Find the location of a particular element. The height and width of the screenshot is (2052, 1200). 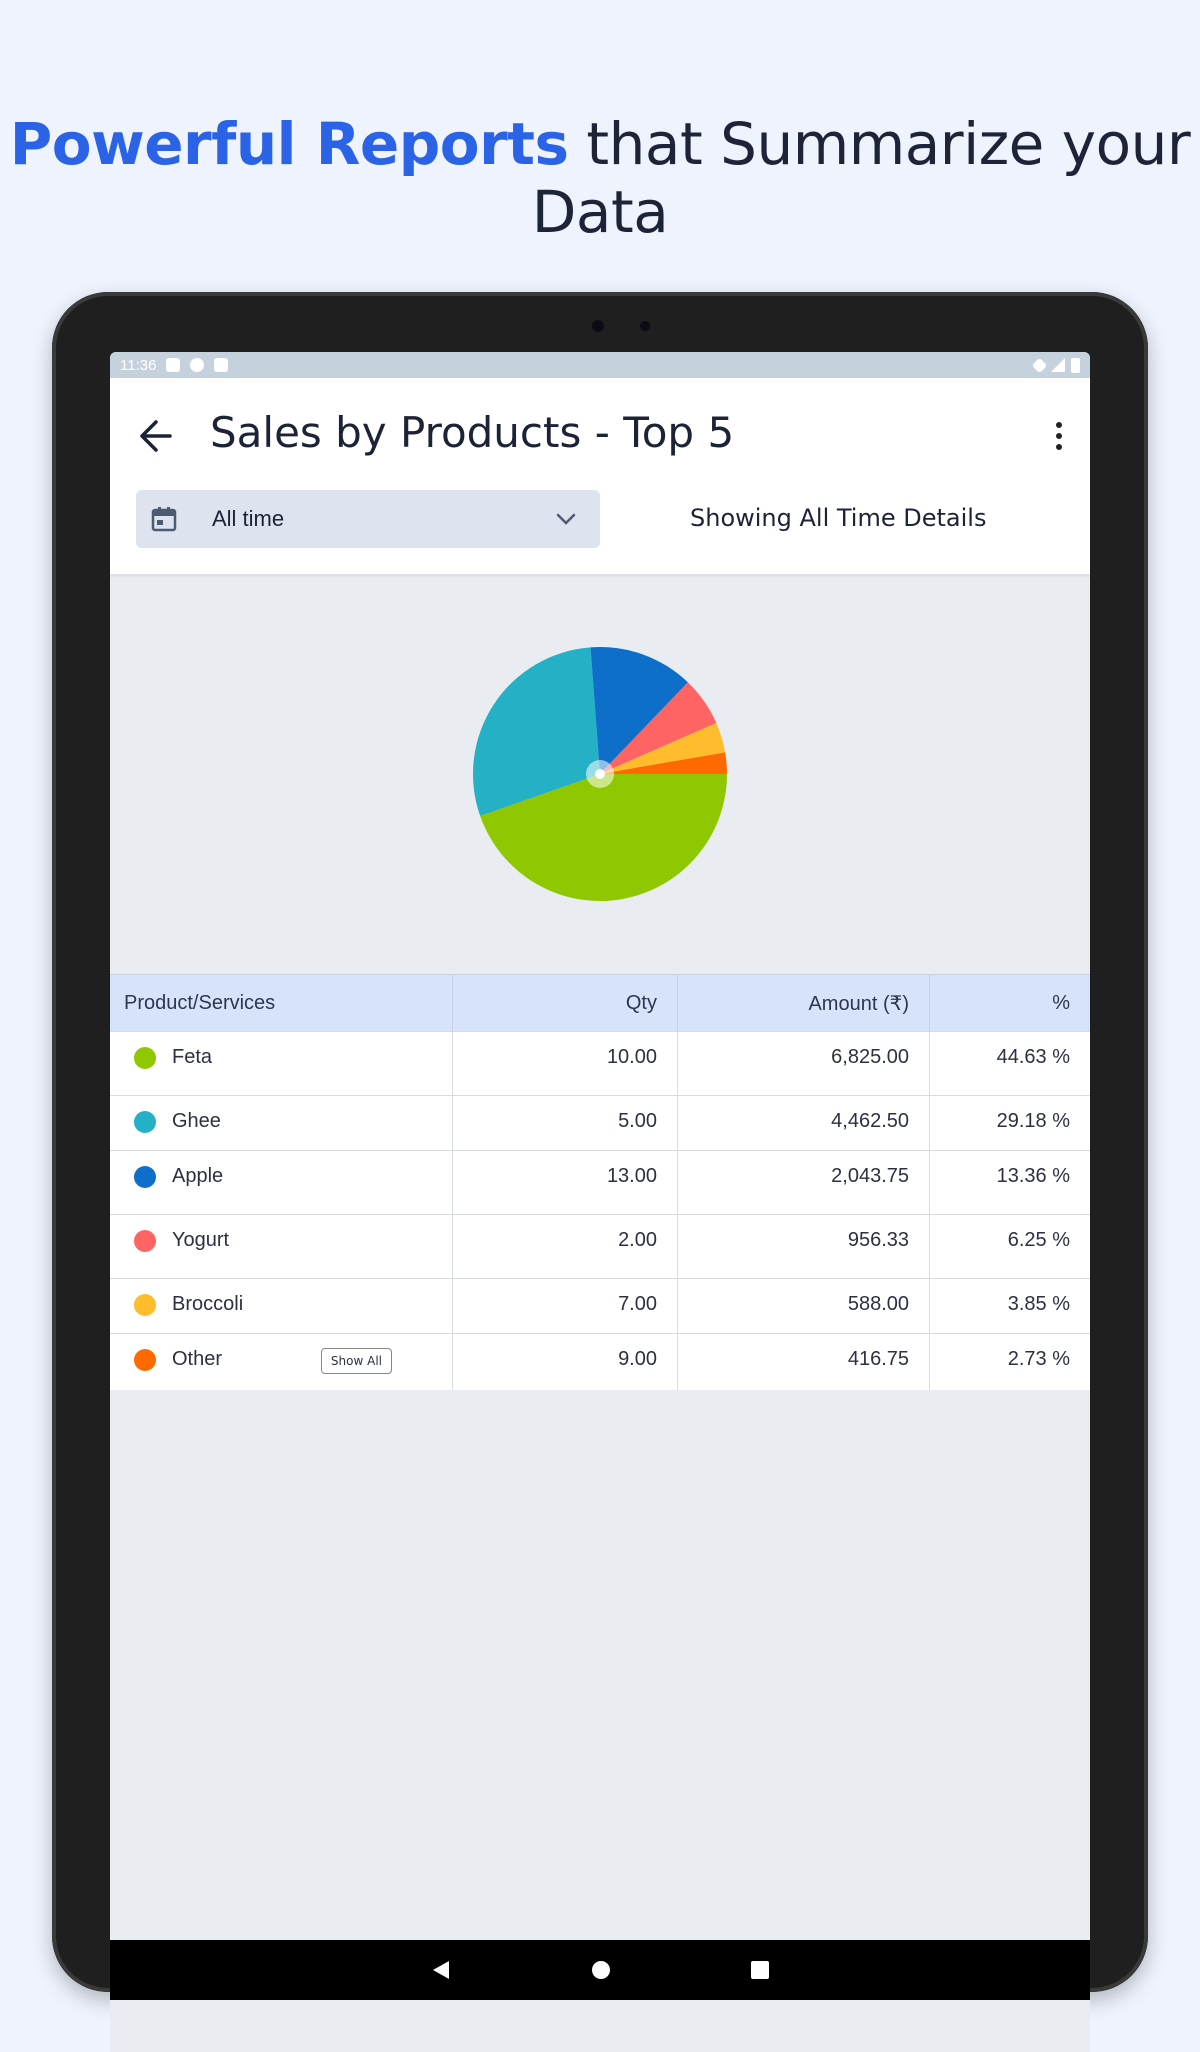

calendar-icon is located at coordinates (164, 519).